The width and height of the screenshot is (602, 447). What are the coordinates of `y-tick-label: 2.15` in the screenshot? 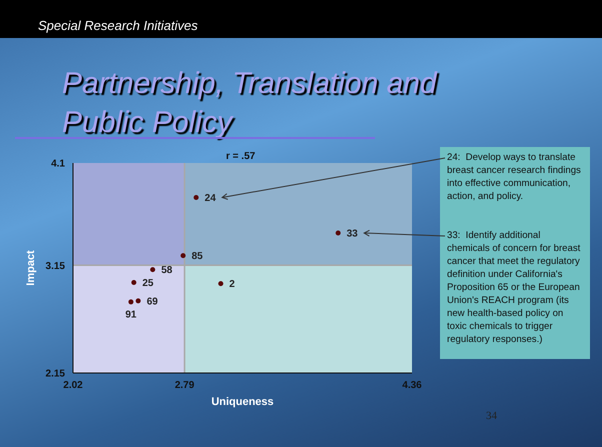 It's located at (56, 374).